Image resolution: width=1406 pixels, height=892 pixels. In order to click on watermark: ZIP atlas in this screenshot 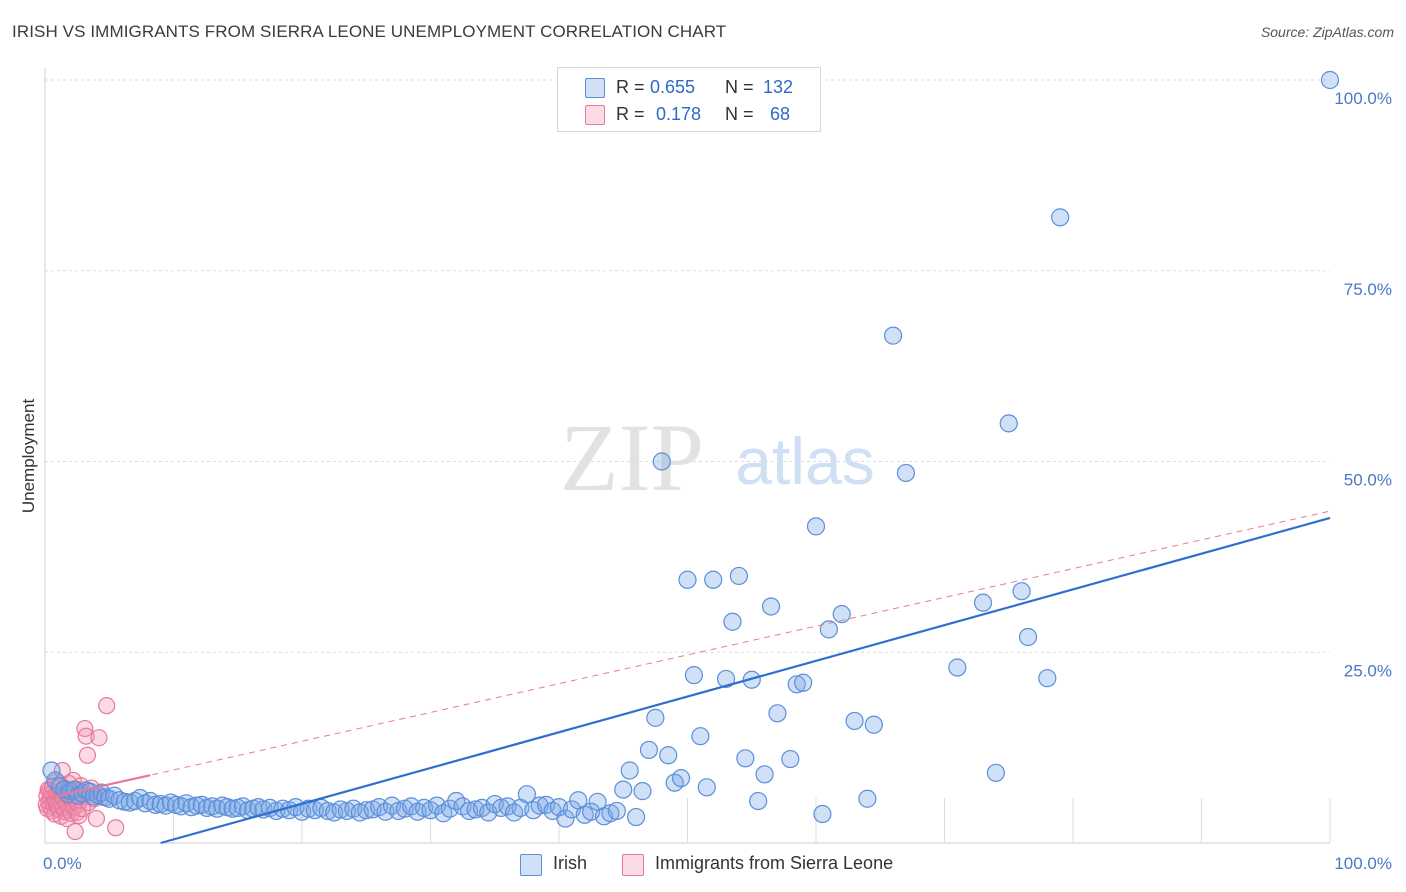, I will do `click(717, 457)`.